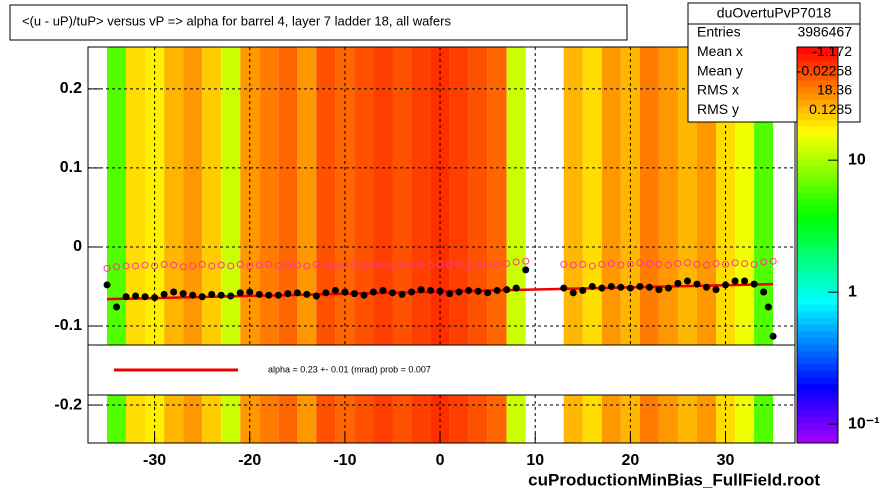  I want to click on stats-value: 0.1285, so click(830, 109).